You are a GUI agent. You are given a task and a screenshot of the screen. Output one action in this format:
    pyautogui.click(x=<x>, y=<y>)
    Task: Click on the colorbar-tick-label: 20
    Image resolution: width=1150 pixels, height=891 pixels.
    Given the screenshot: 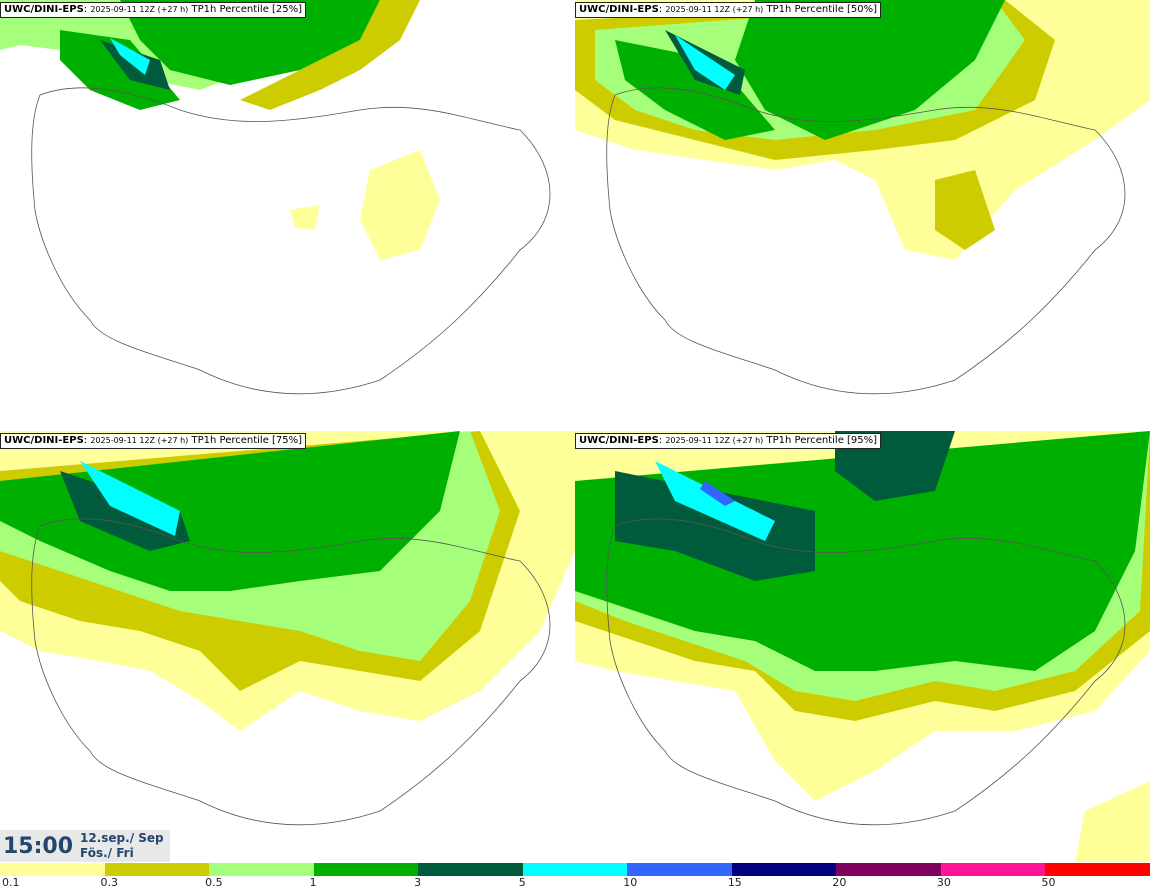 What is the action you would take?
    pyautogui.click(x=839, y=882)
    